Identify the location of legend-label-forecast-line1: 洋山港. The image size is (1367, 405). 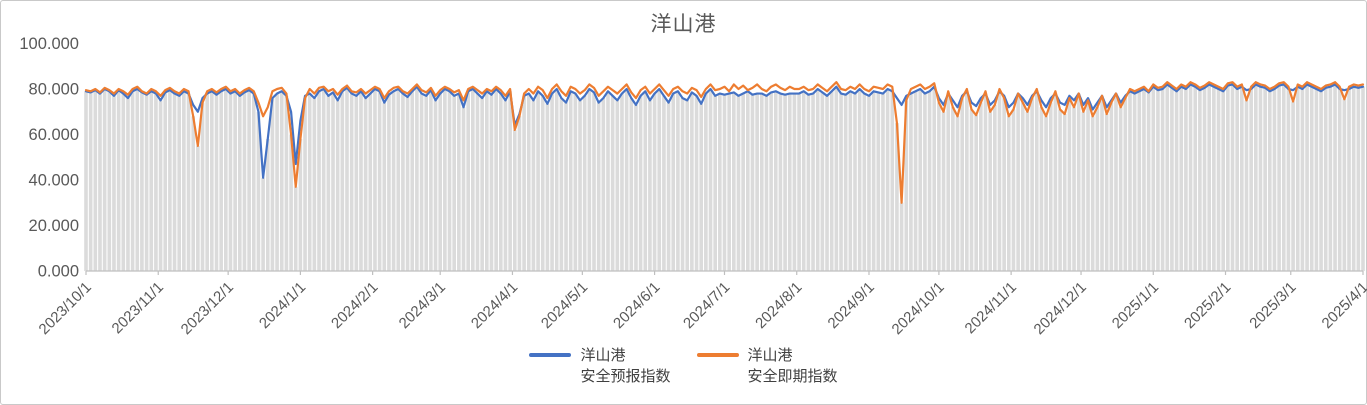
(603, 355).